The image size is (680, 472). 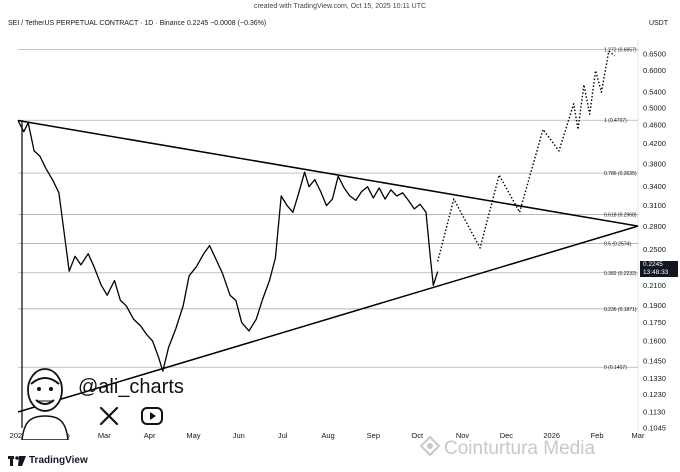 I want to click on y-tick-label: 0.4600, so click(x=654, y=124).